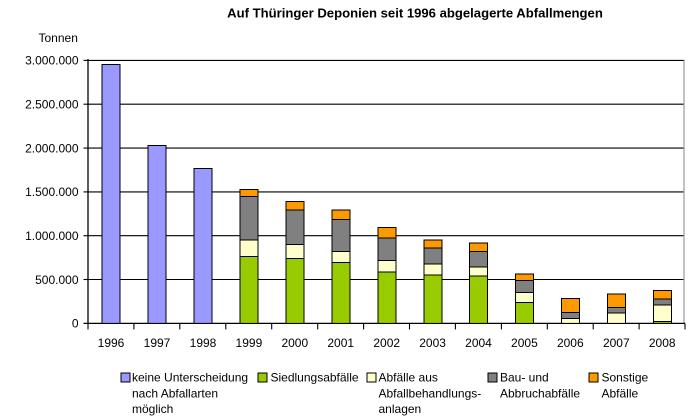 The height and width of the screenshot is (418, 700). I want to click on svg-text: 2008, so click(662, 343).